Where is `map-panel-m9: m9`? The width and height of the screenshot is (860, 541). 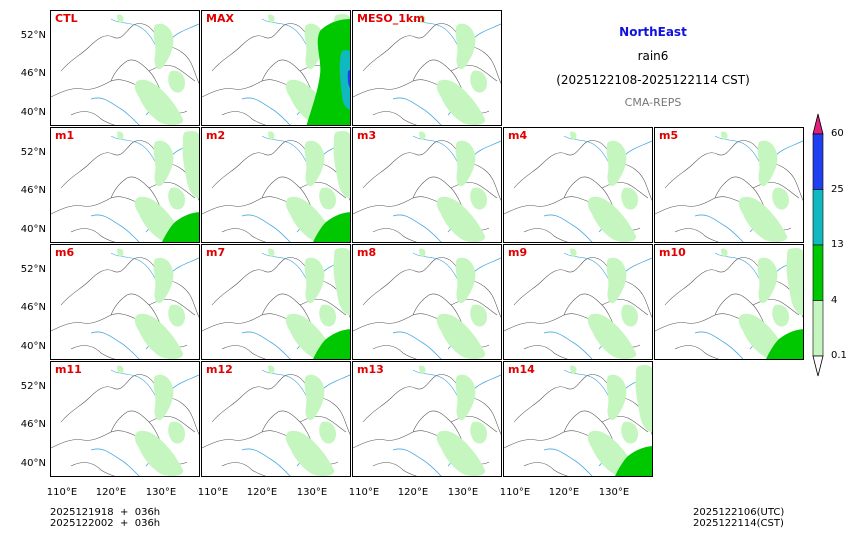 map-panel-m9: m9 is located at coordinates (578, 302).